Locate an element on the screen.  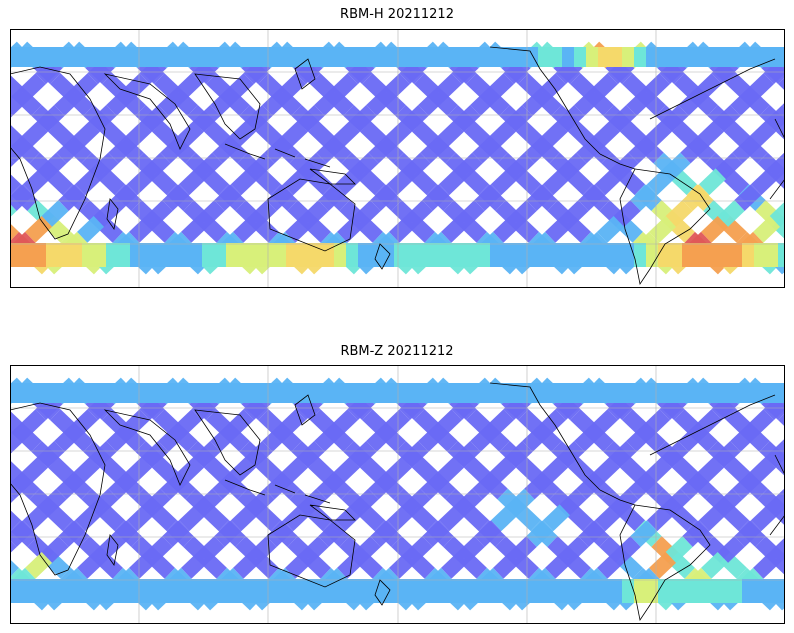
rbm-z-coastline is located at coordinates (227, 442).